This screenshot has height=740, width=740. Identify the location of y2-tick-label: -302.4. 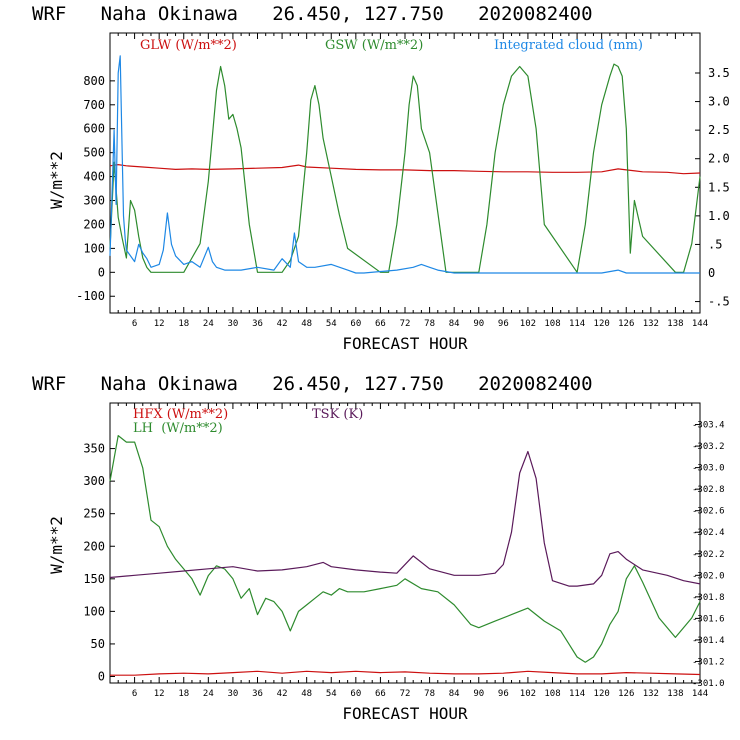
(708, 533).